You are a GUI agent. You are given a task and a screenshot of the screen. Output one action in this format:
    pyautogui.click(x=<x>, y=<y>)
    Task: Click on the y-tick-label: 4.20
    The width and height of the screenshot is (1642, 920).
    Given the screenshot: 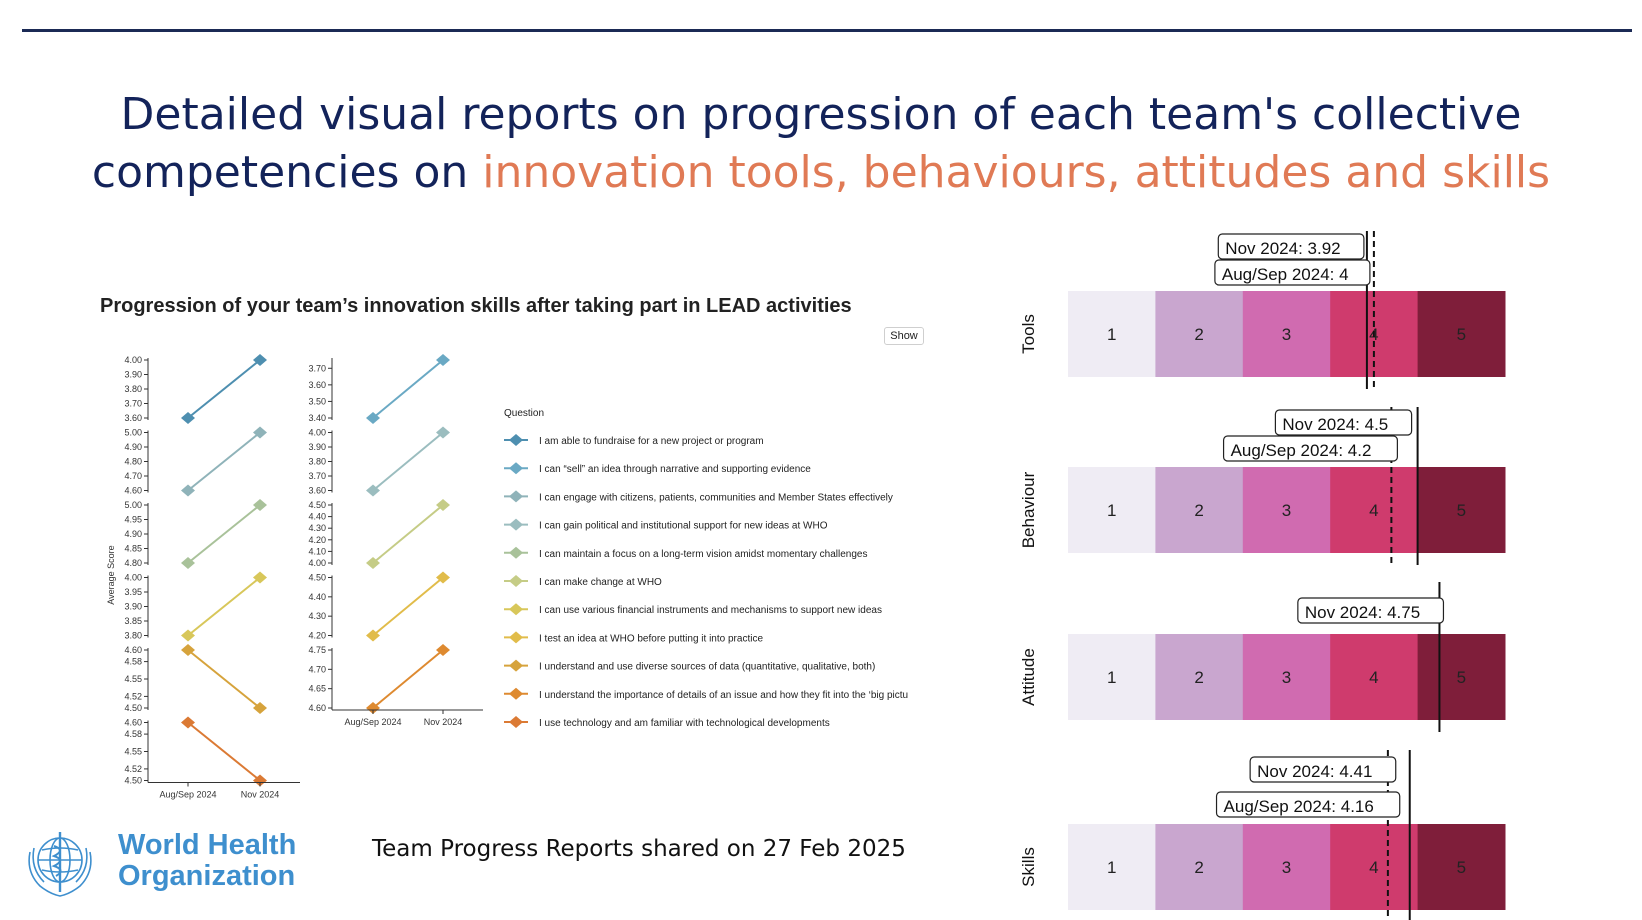 What is the action you would take?
    pyautogui.click(x=317, y=540)
    